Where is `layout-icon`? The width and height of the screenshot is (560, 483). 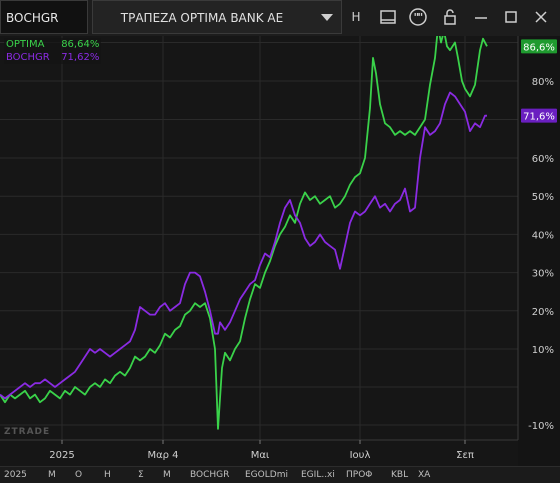
layout-icon is located at coordinates (388, 17).